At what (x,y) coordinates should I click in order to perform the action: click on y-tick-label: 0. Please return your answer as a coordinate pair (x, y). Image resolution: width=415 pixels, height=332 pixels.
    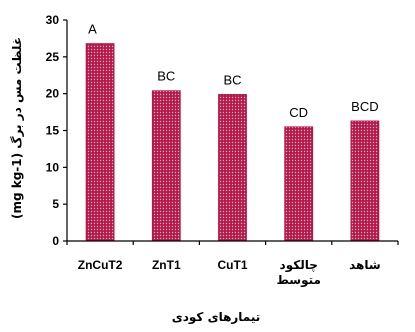
    Looking at the image, I should click on (55, 241).